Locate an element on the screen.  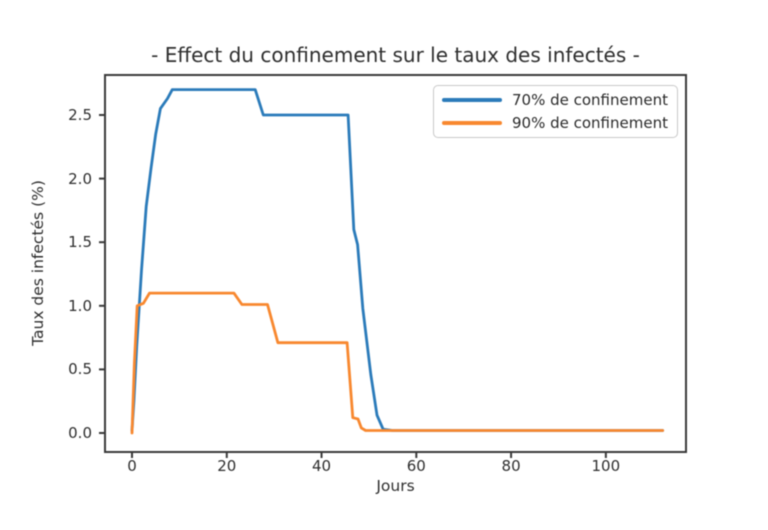
legend-item-70: 70% de confinement is located at coordinates (555, 100).